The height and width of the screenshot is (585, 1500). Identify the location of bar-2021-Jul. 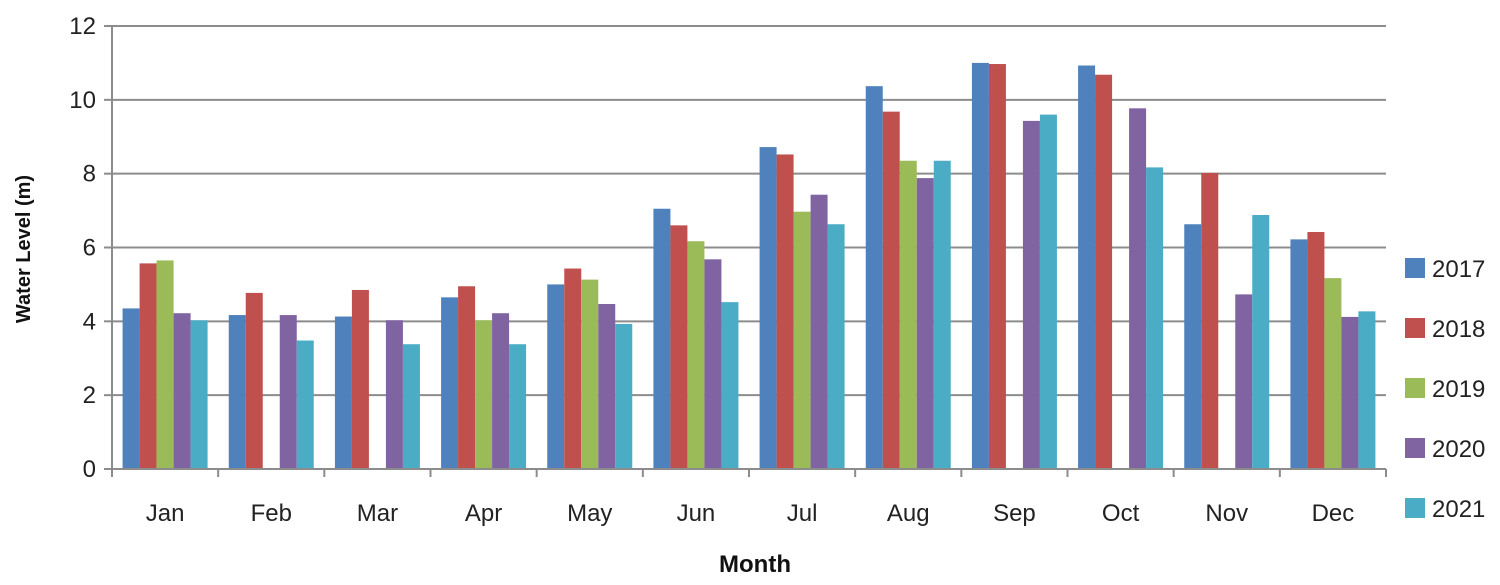
(836, 346).